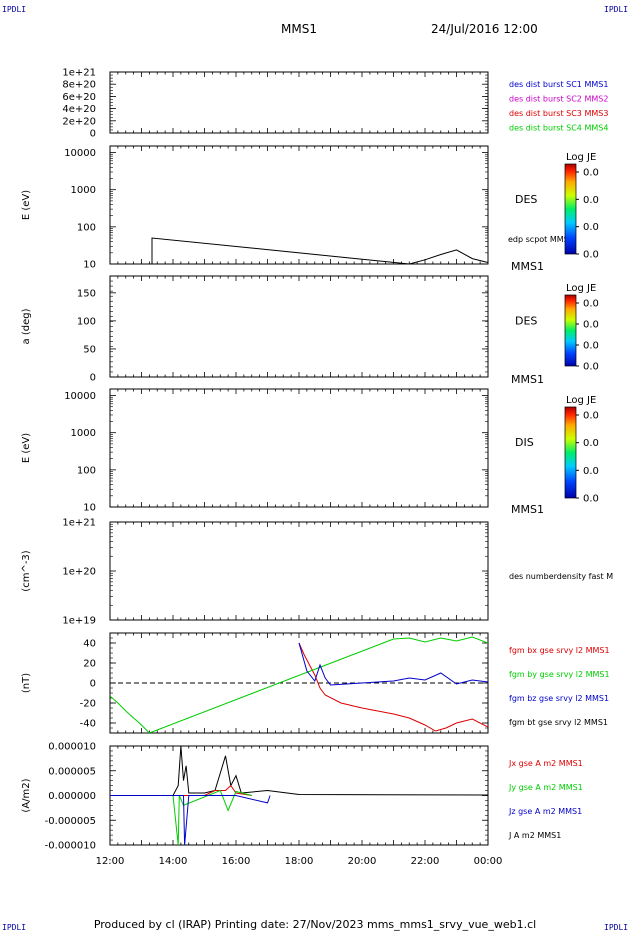 The height and width of the screenshot is (934, 630). I want to click on legend-entry: des dist burst SC1 MMS1, so click(558, 84).